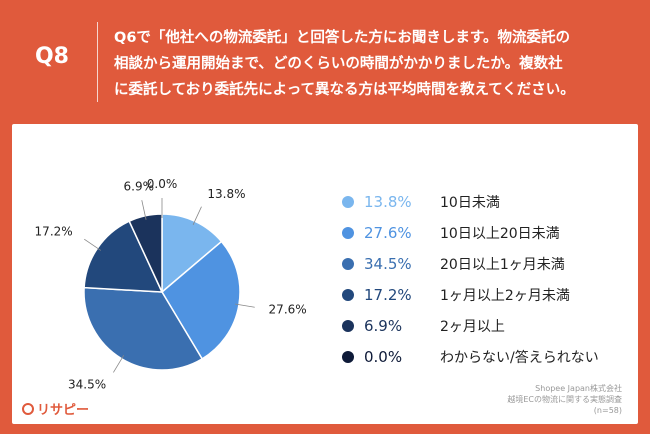 This screenshot has width=650, height=434. I want to click on slice-value-label: 34.5%, so click(87, 384).